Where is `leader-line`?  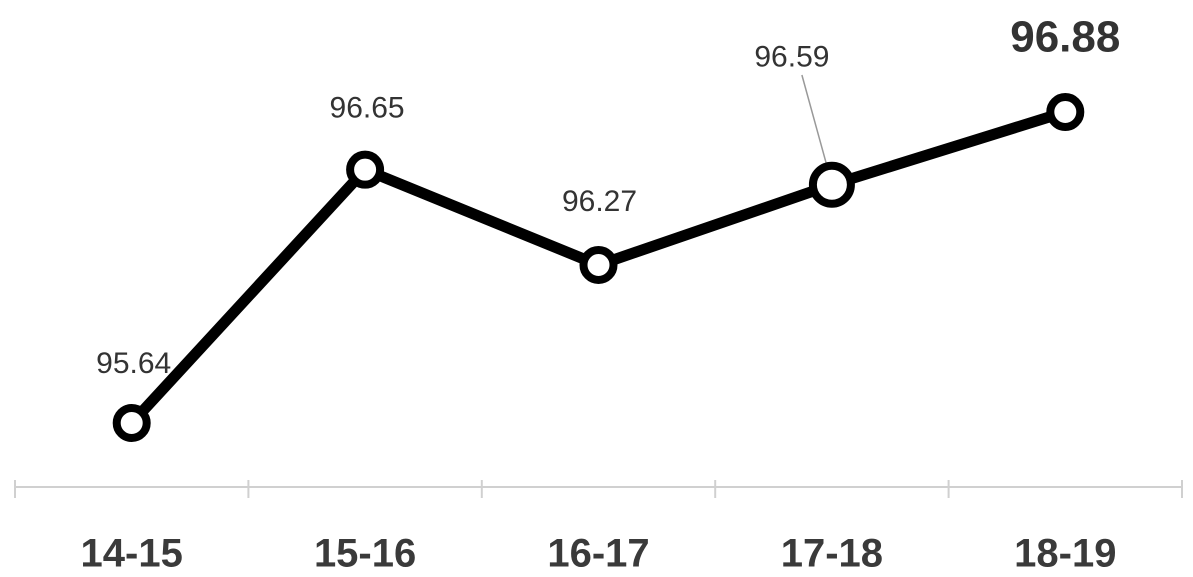
leader-line is located at coordinates (816, 125).